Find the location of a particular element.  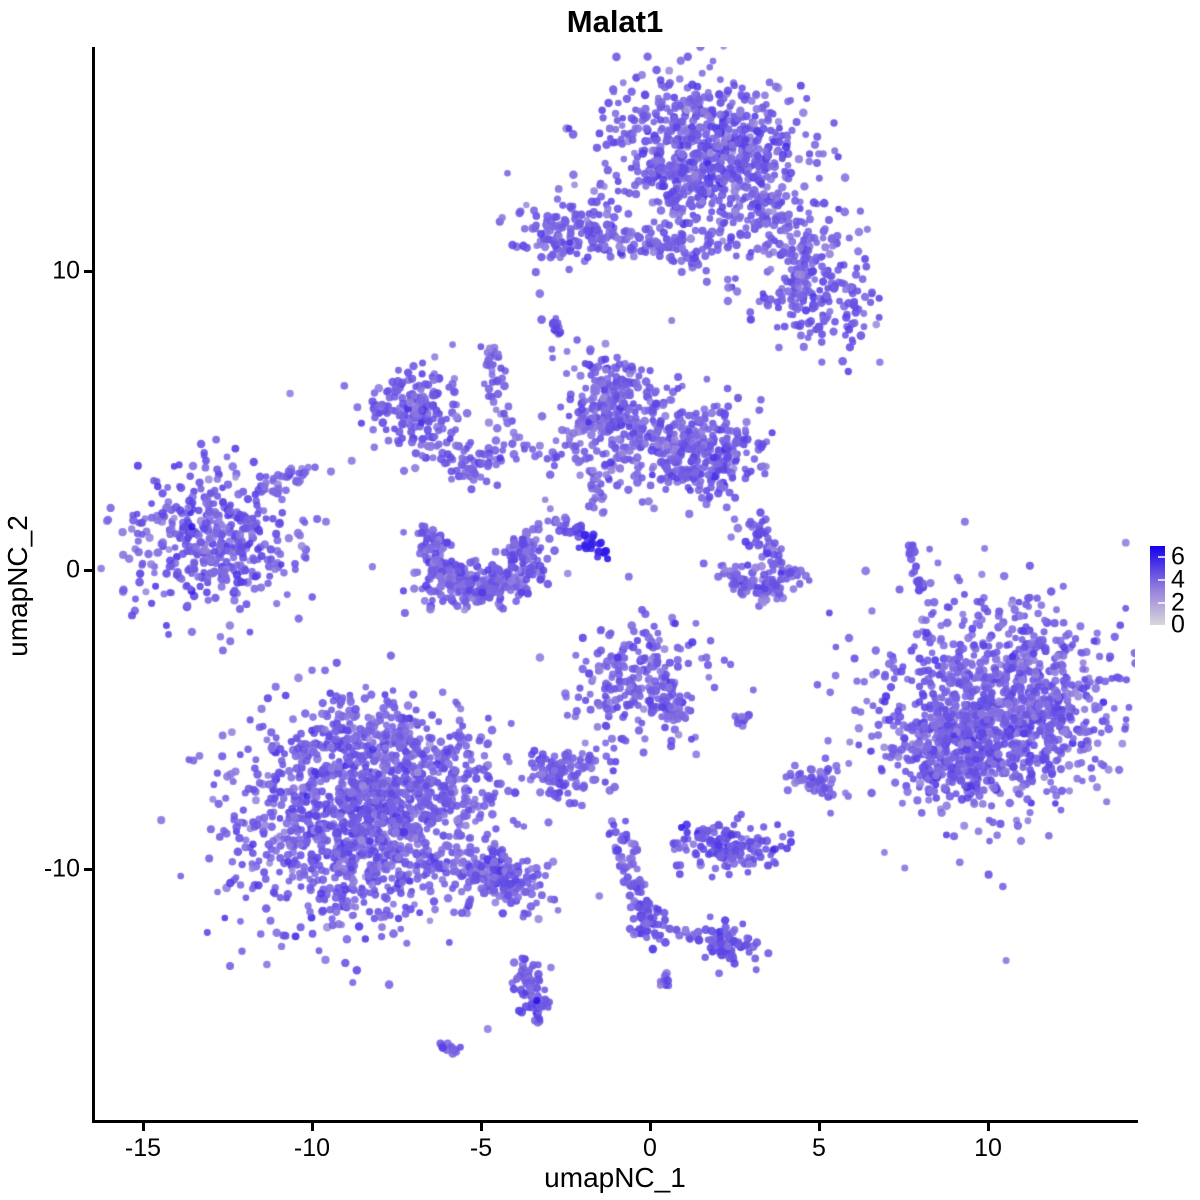

x-tick-label: 10 is located at coordinates (988, 1148).